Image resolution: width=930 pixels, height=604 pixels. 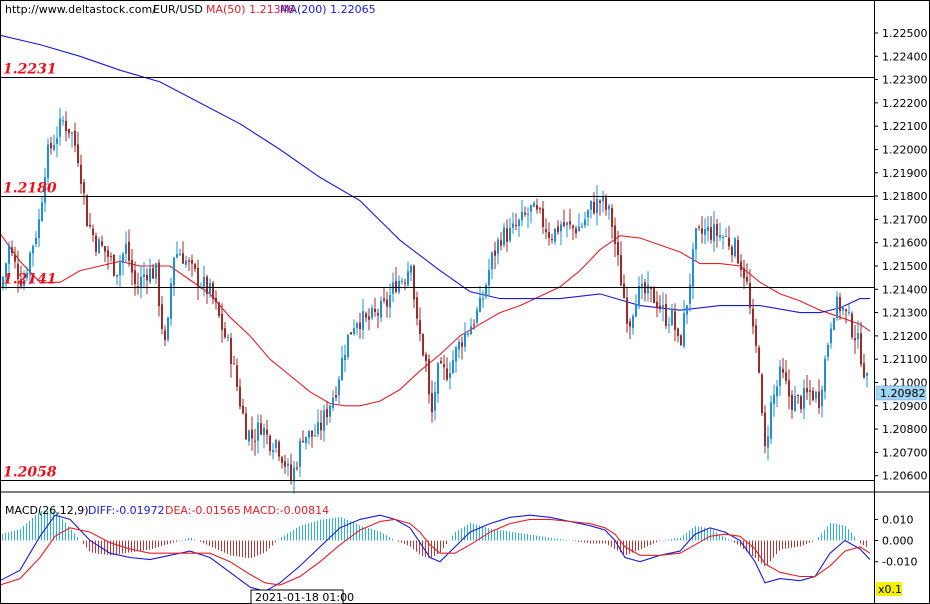 I want to click on source-url: http://www.deltastock.com/, so click(x=80, y=9).